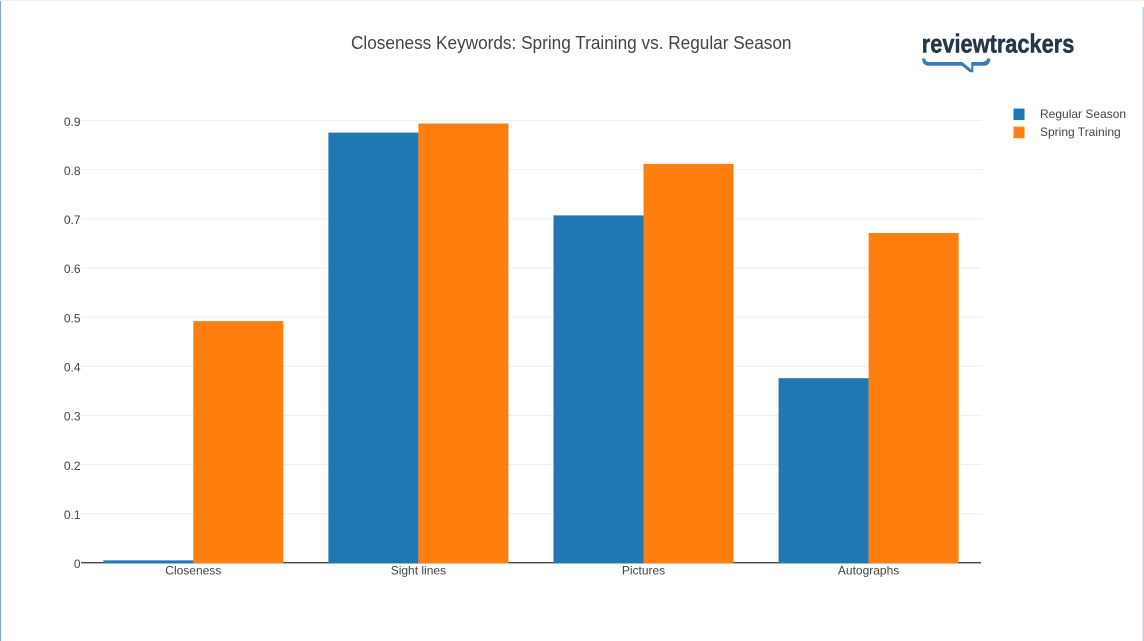  Describe the element at coordinates (193, 571) in the screenshot. I see `svg-text: Closeness` at that location.